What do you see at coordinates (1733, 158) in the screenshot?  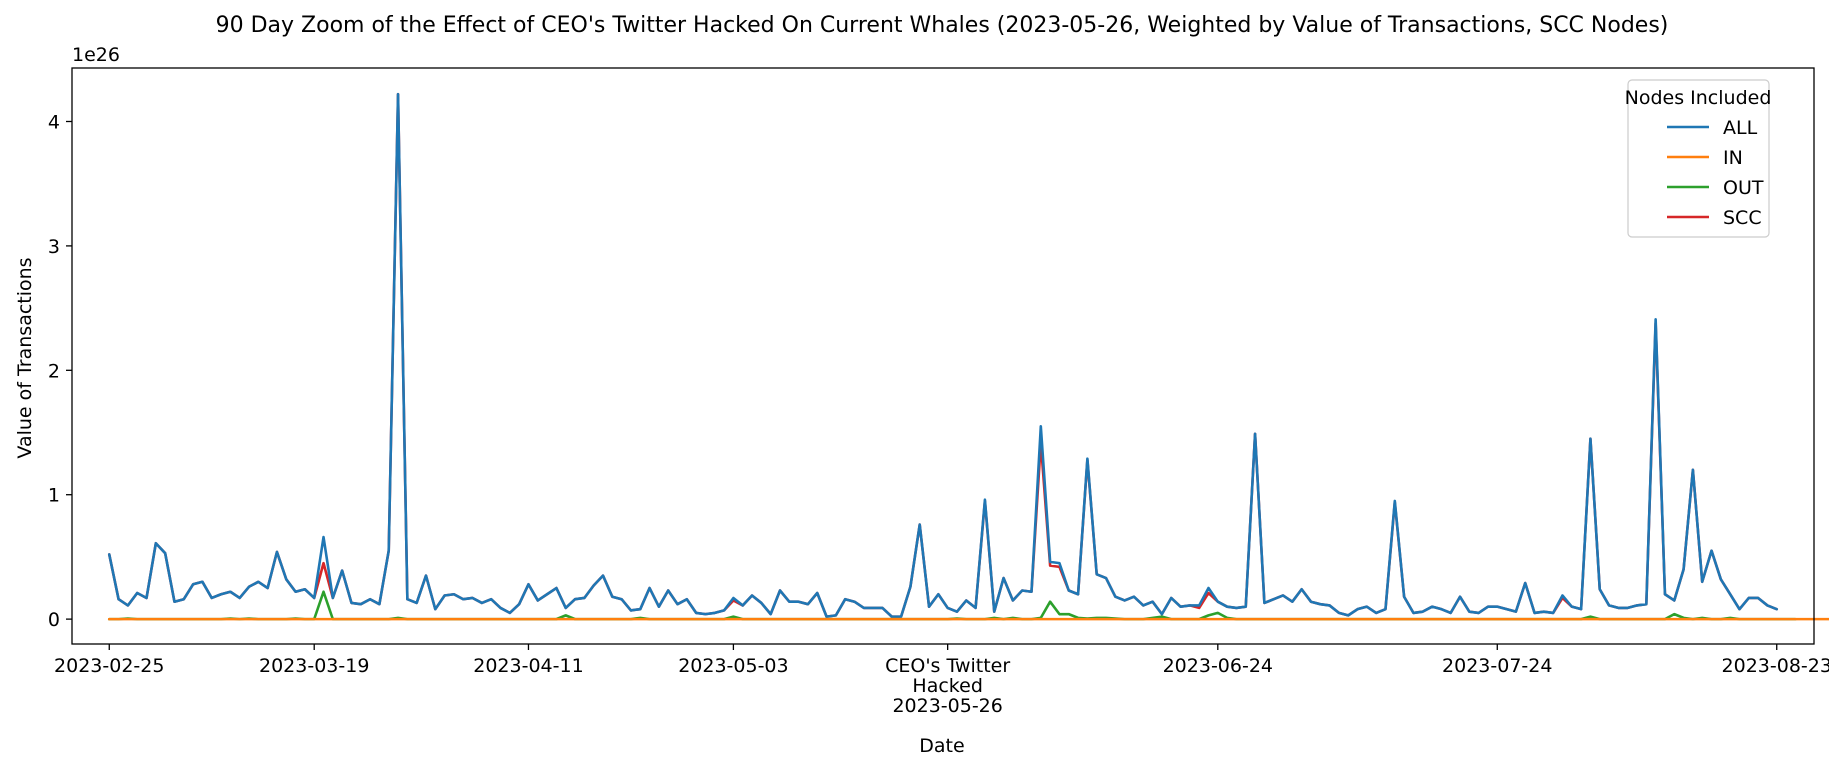 I see `legend-label-in: IN` at bounding box center [1733, 158].